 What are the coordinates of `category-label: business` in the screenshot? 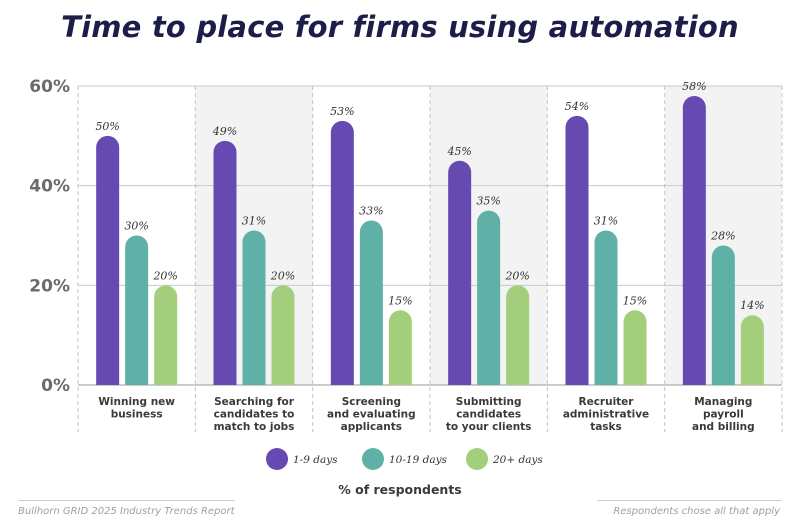 It's located at (137, 415).